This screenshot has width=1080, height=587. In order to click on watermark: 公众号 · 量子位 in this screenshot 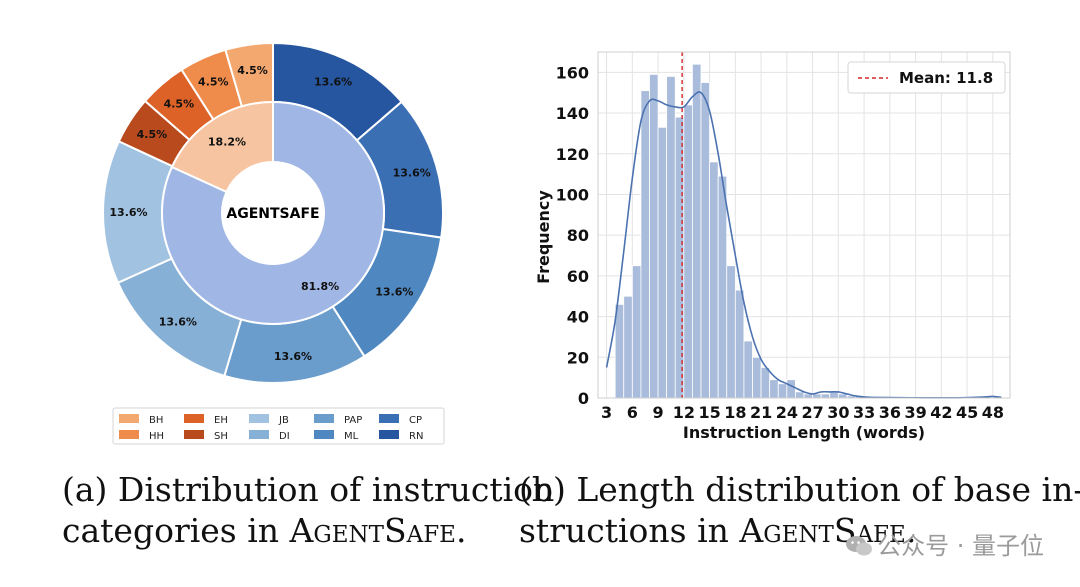, I will do `click(944, 543)`.